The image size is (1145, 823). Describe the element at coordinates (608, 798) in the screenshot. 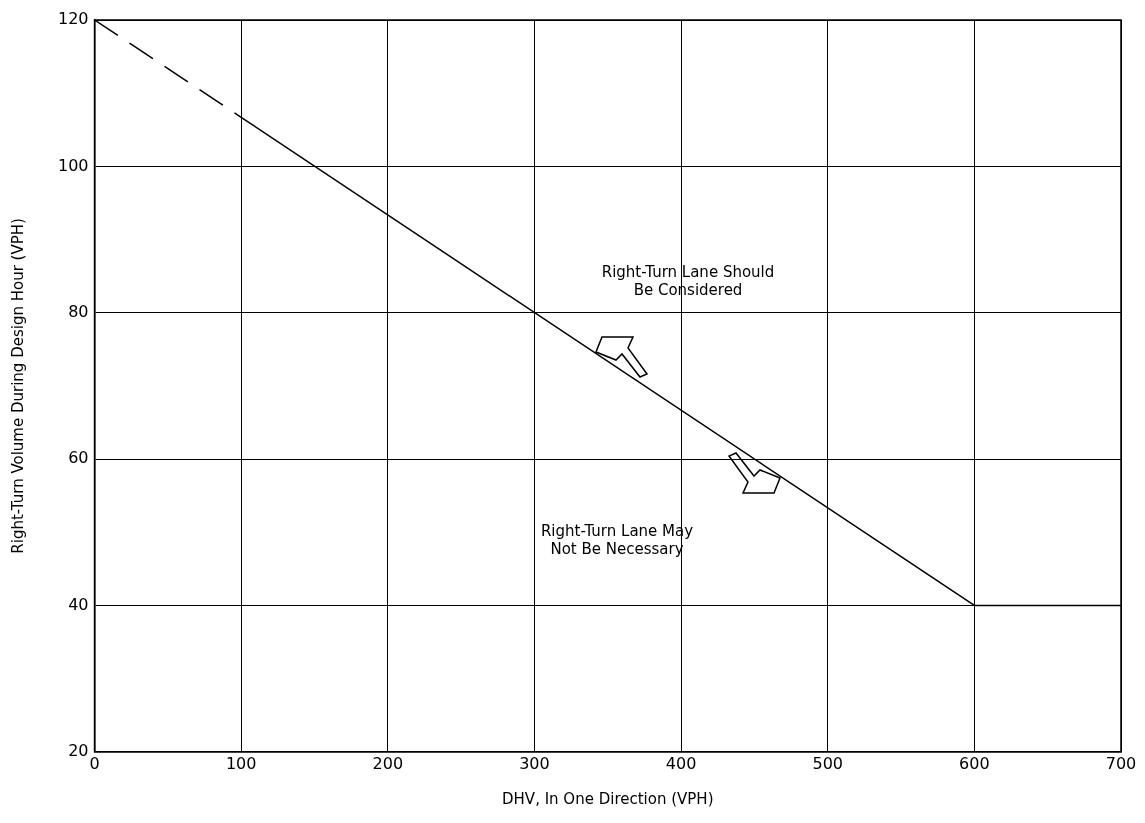

I see `x-axis-title: DHV, In One Direction (VPH)` at that location.